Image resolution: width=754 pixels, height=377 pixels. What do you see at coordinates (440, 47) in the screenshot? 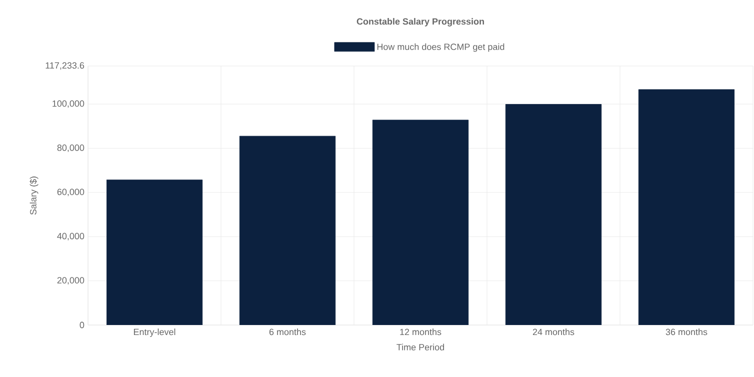
I see `legend-label: How much does RCMP get paid` at bounding box center [440, 47].